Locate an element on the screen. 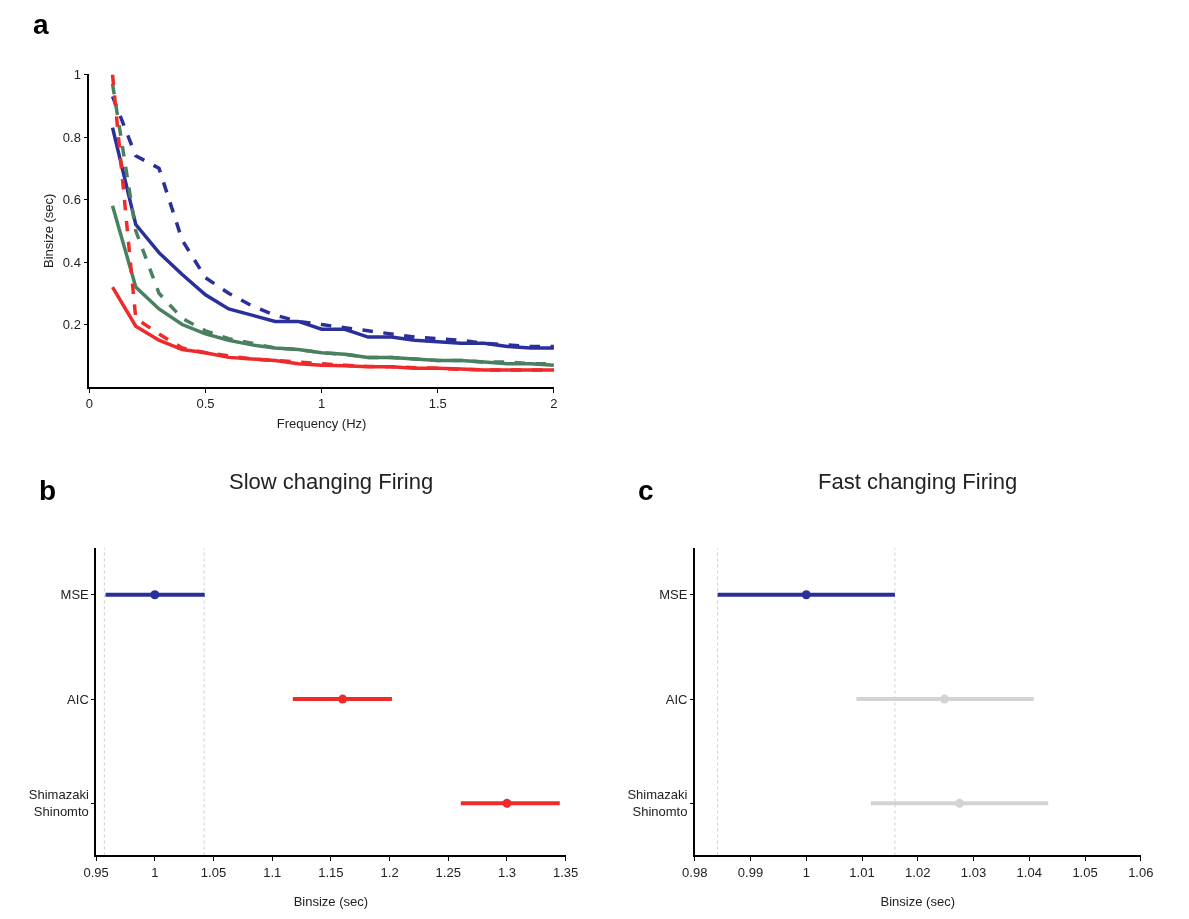  x-axis-title: Frequency (Hz) is located at coordinates (321, 423).